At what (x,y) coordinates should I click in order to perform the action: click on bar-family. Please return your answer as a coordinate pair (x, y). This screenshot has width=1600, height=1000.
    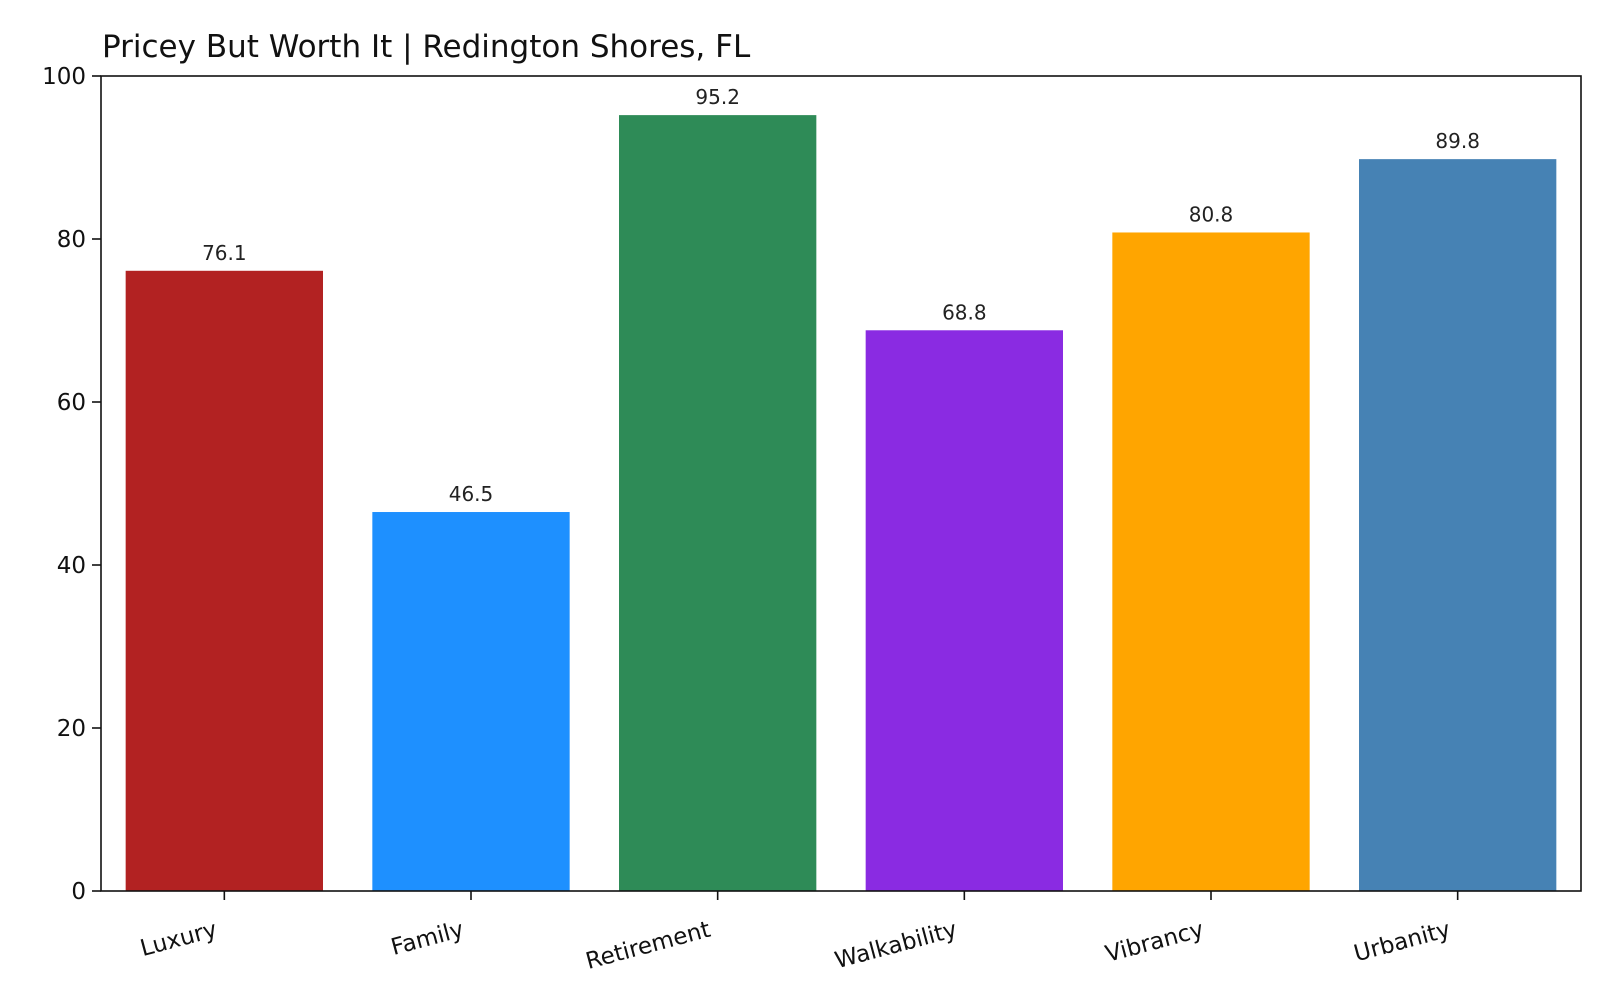
    Looking at the image, I should click on (471, 701).